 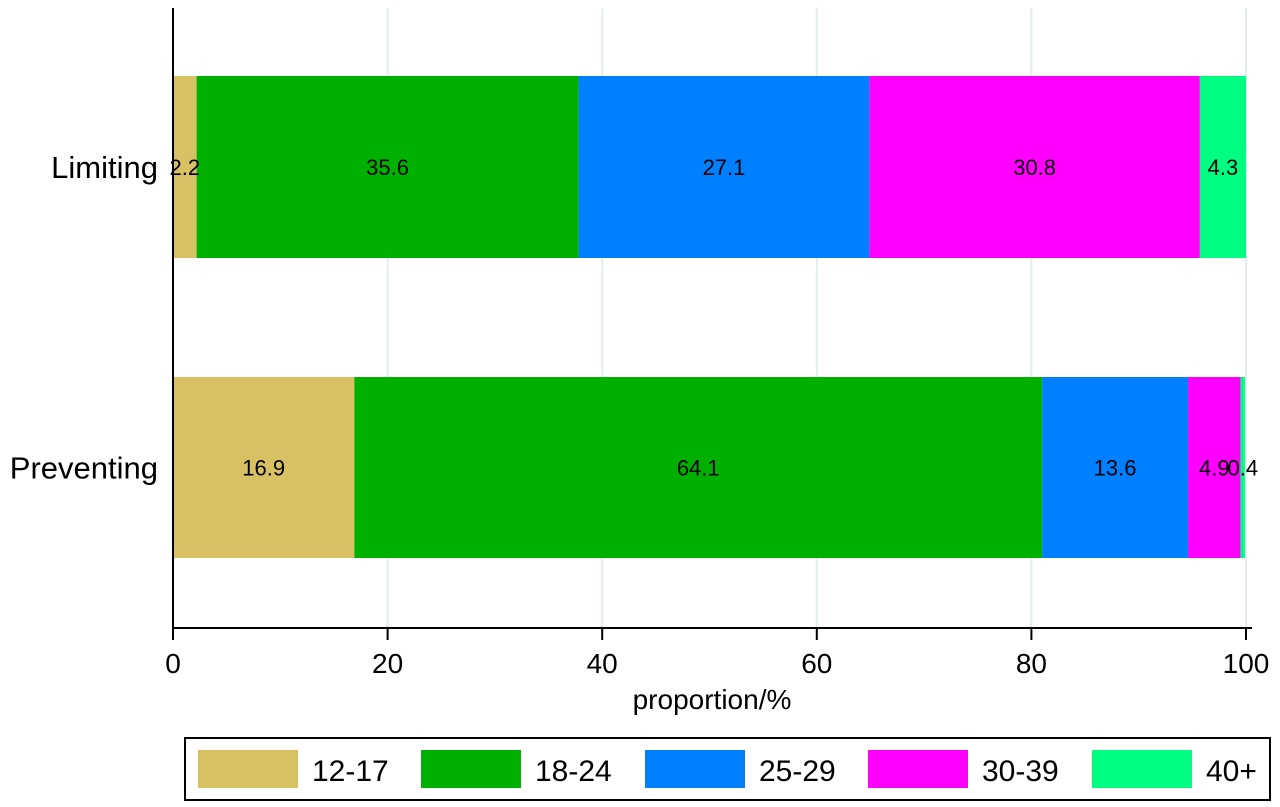 I want to click on legend-label: 40+, so click(x=1231, y=771).